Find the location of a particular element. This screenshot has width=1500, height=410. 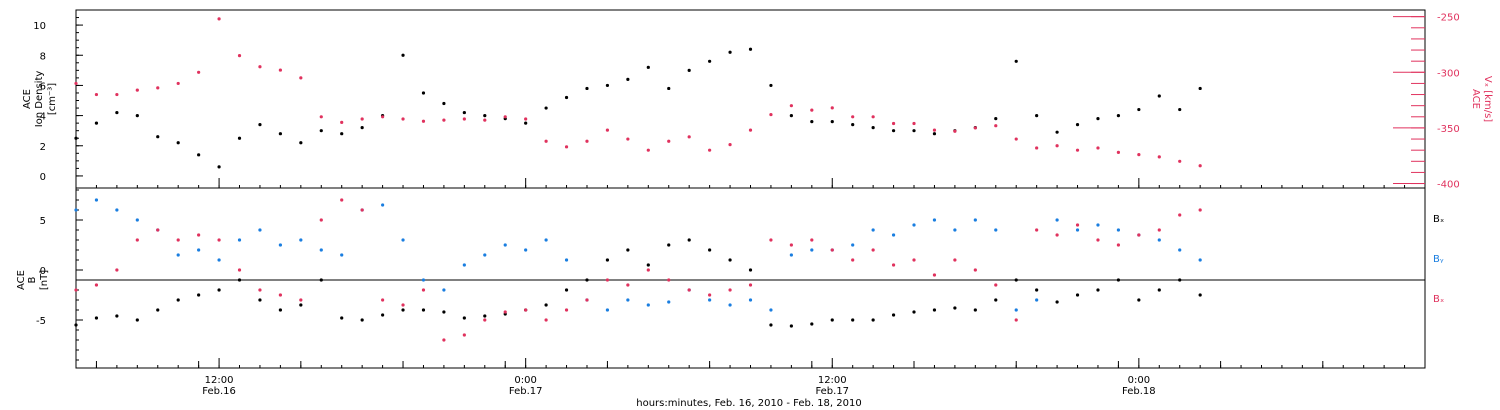

bottom-left-title-ace: ACE is located at coordinates (21, 280).